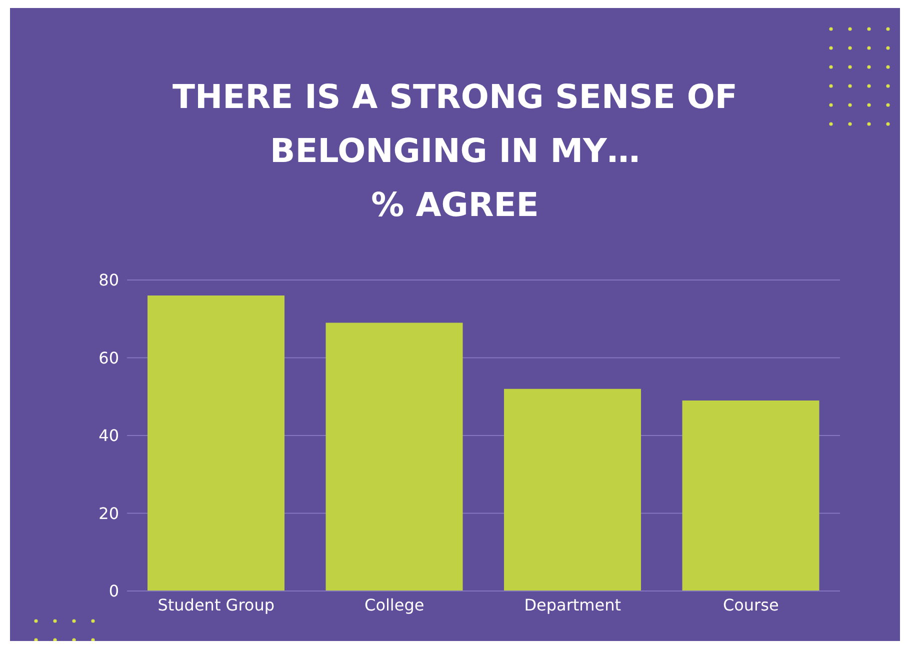 The width and height of the screenshot is (912, 645). I want to click on x-tick-label: Student Group, so click(216, 604).